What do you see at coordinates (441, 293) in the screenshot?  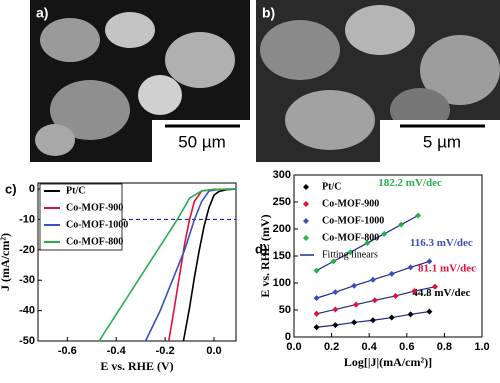 I see `slope-label: 44.8 mV/dec` at bounding box center [441, 293].